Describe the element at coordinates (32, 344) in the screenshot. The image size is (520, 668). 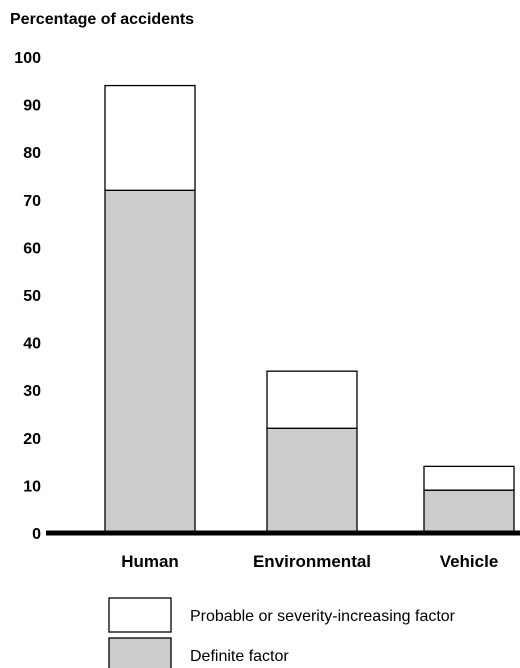
I see `y-tick-label: 40` at that location.